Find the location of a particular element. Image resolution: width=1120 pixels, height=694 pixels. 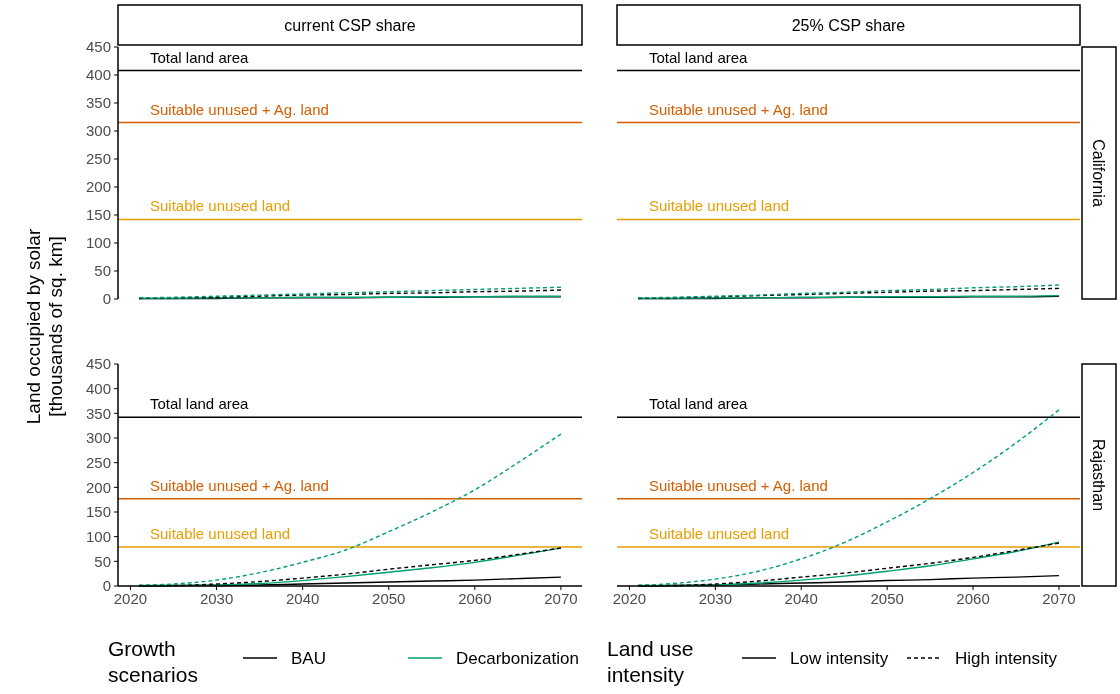

legend-label: Decarbonization is located at coordinates (517, 658).